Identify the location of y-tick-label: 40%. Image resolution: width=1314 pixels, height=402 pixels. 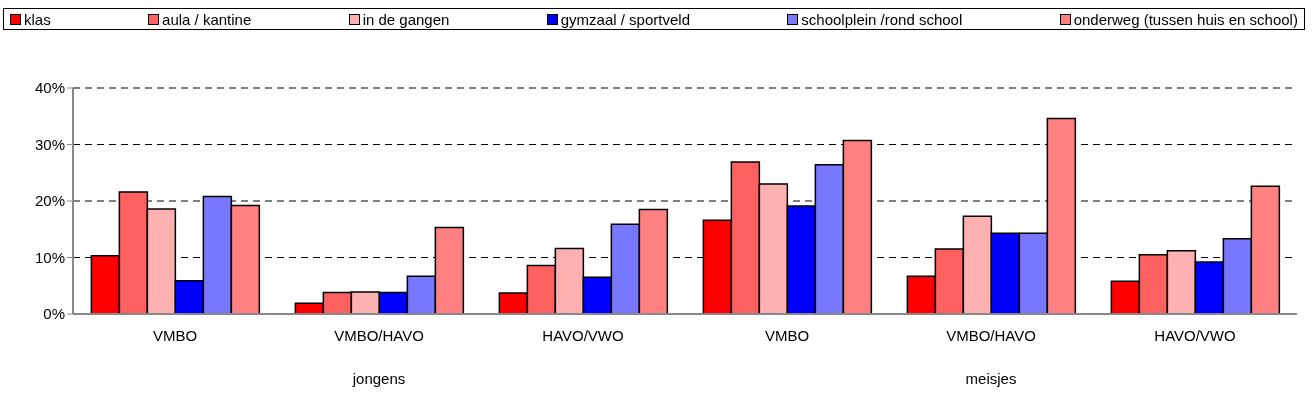
(49, 88).